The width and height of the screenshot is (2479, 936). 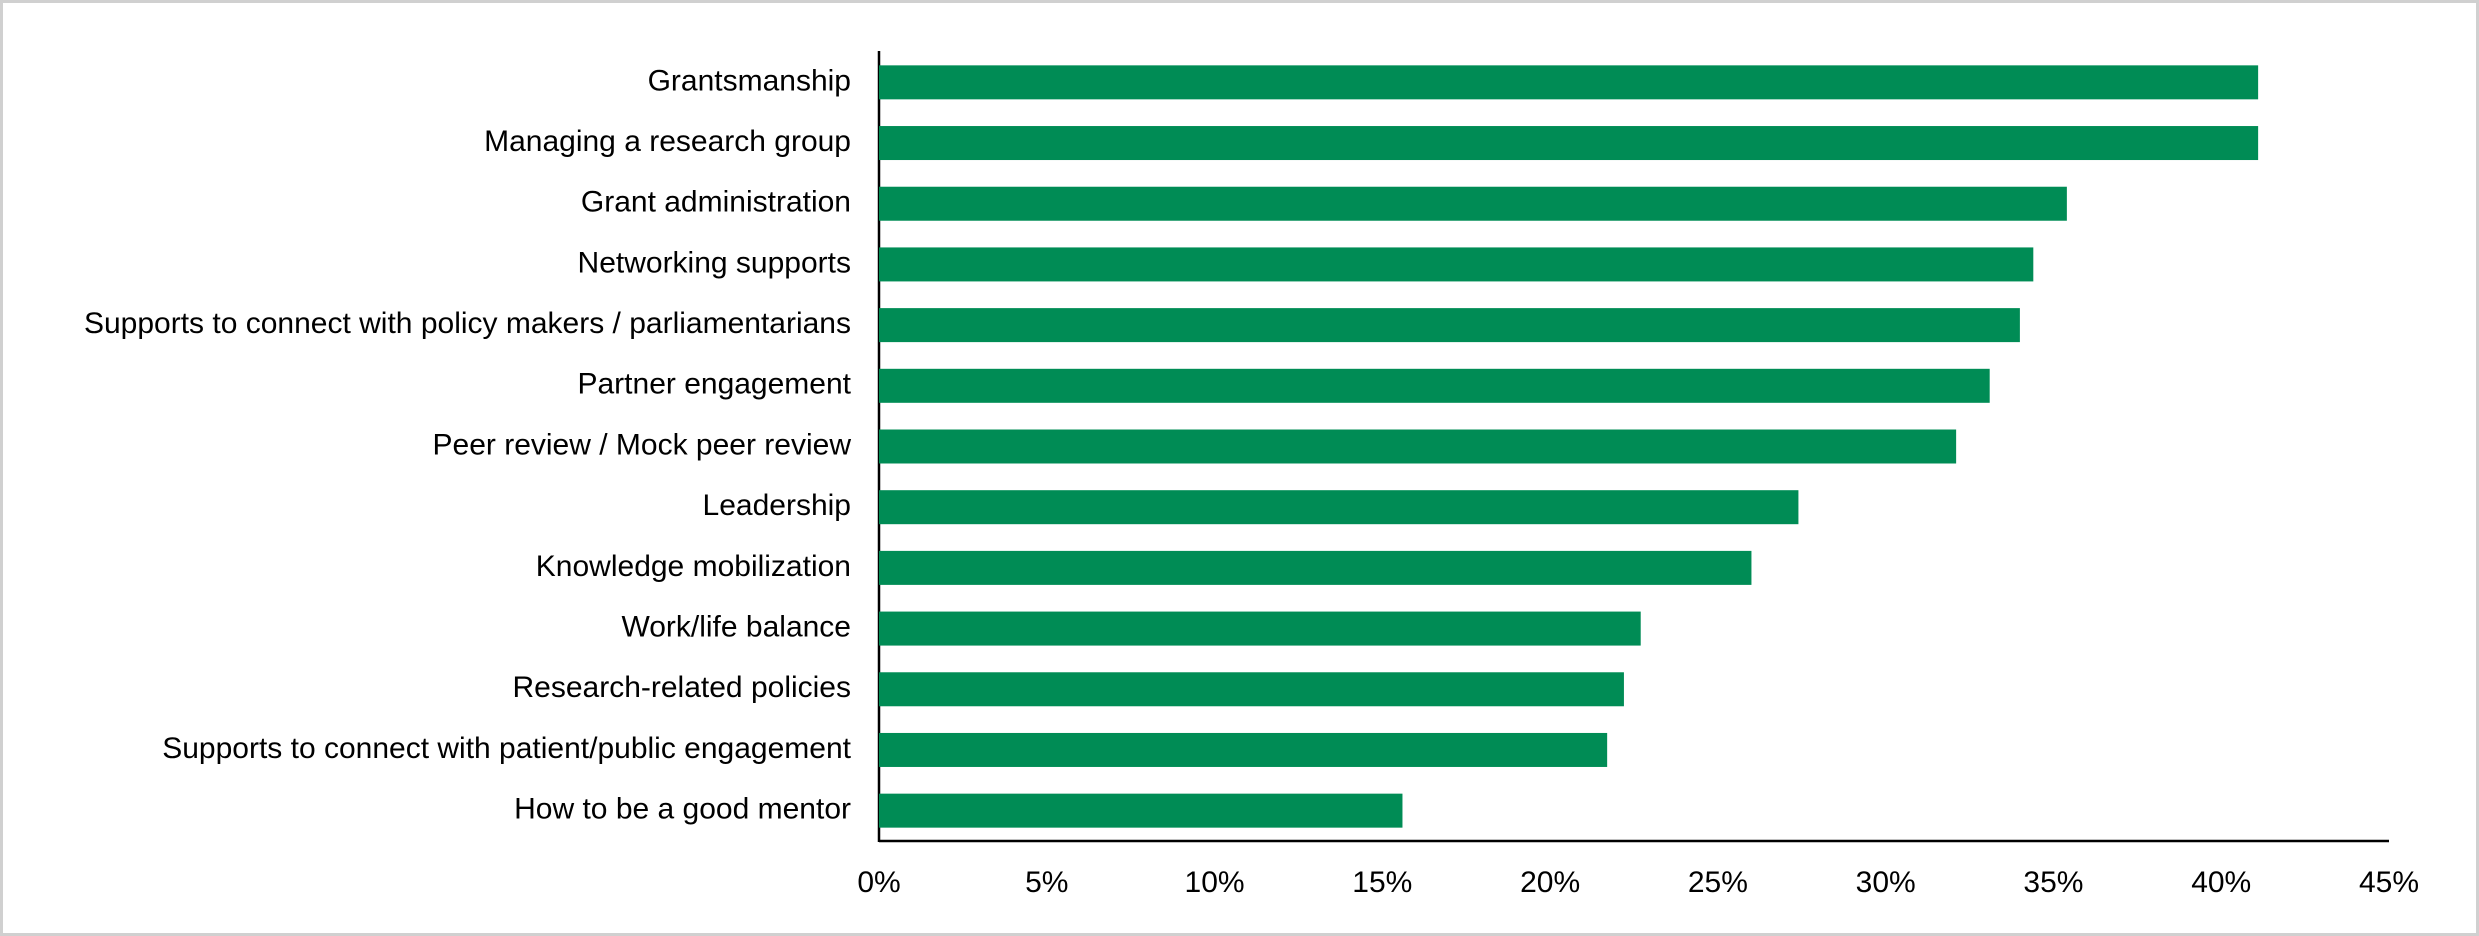 What do you see at coordinates (1886, 882) in the screenshot?
I see `x-tick-label: 30%` at bounding box center [1886, 882].